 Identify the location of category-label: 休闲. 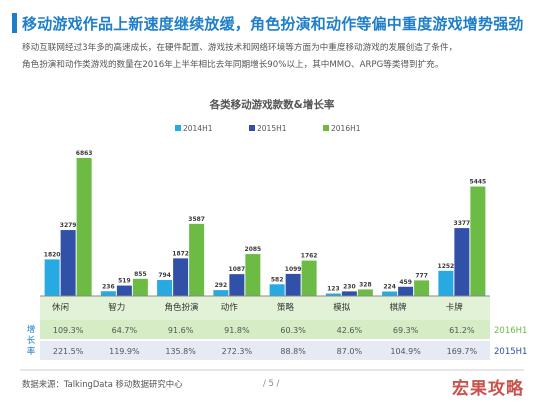
(60, 307).